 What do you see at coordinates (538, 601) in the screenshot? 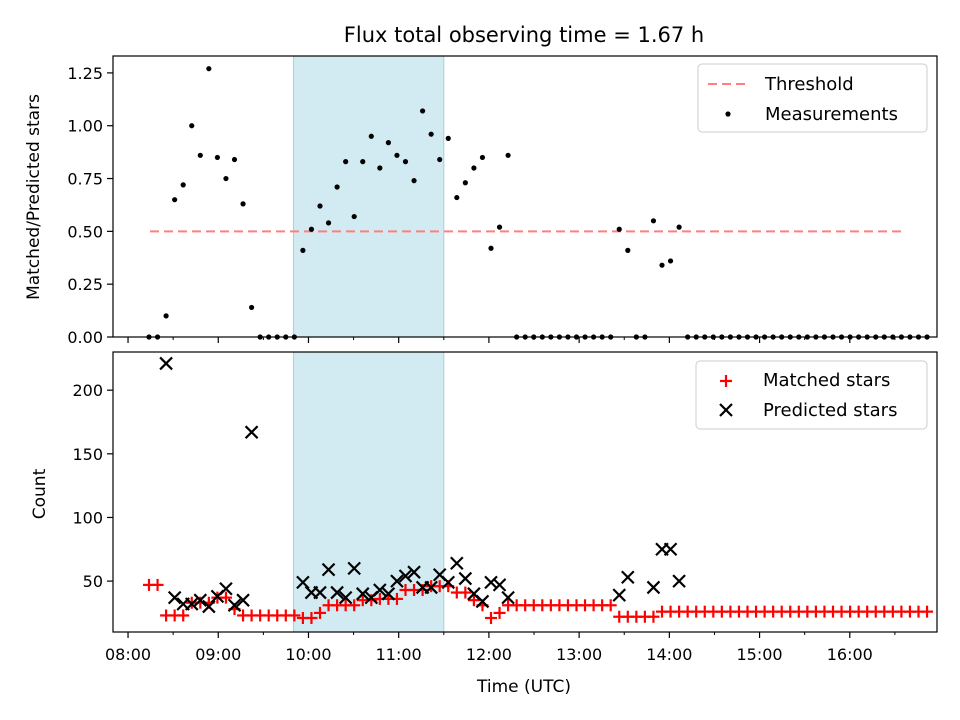
I see `matched-stars-points` at bounding box center [538, 601].